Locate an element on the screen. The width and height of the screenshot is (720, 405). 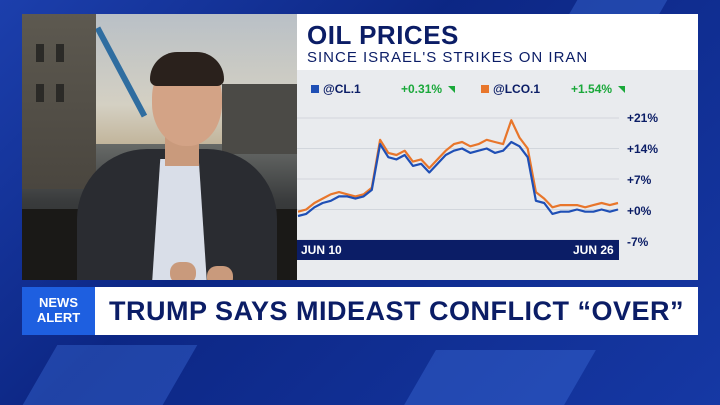
host-hair is located at coordinates (187, 69).